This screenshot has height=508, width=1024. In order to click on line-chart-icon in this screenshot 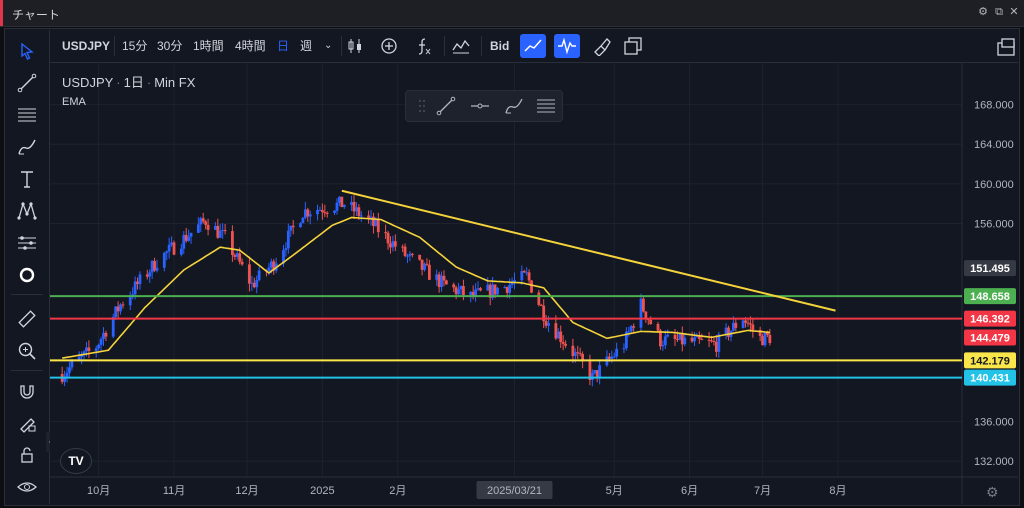, I will do `click(533, 46)`.